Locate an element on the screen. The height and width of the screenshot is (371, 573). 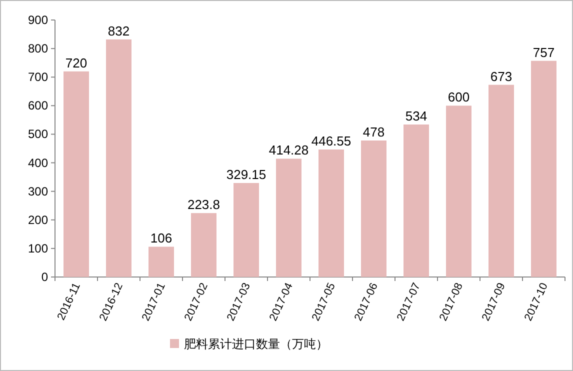
legend: 肥料累计进口数量（万吨） is located at coordinates (249, 344).